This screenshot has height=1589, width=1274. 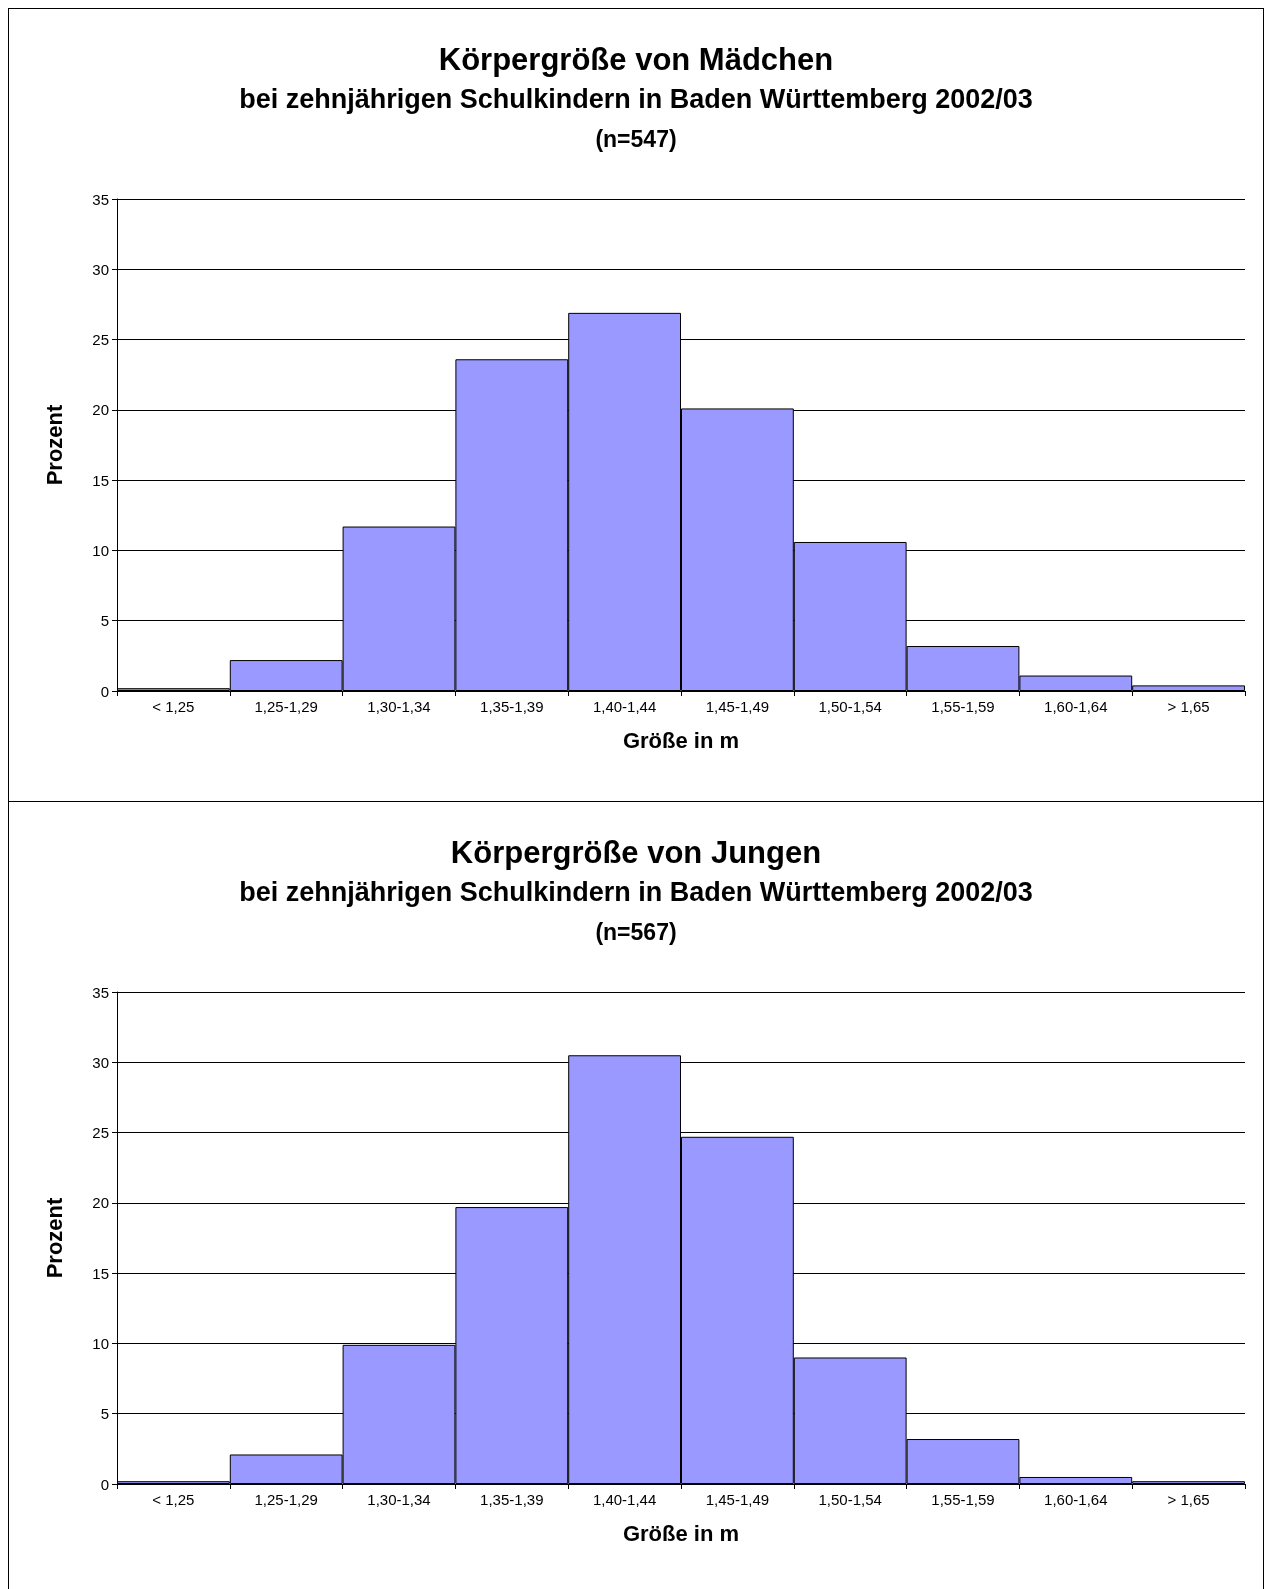 What do you see at coordinates (636, 138) in the screenshot?
I see `text: (n=547)` at bounding box center [636, 138].